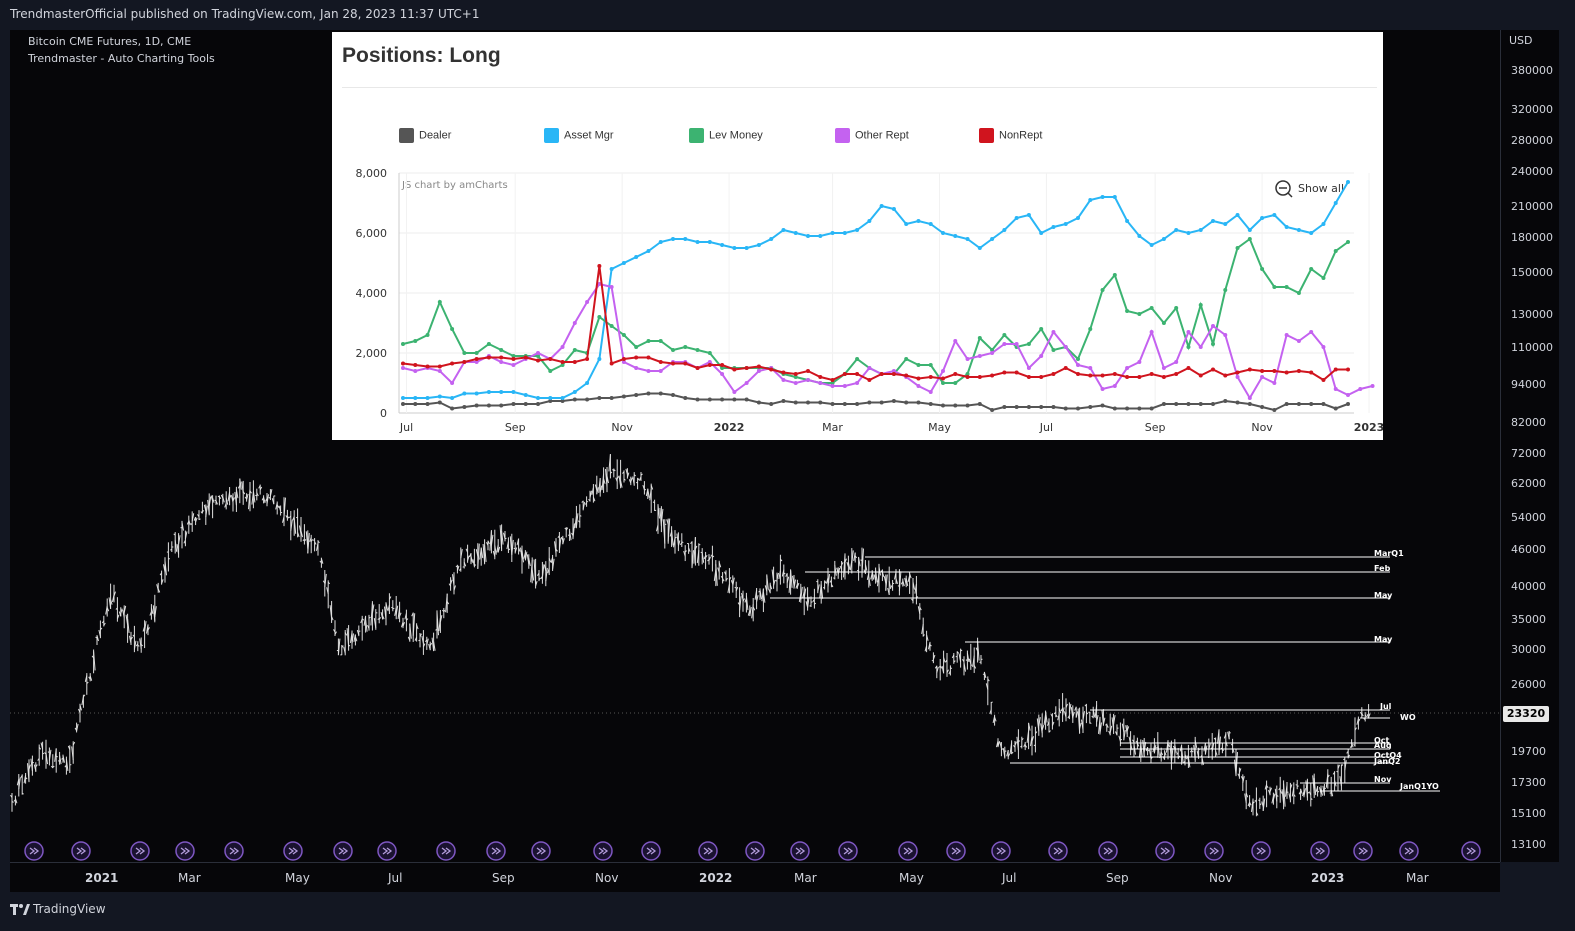  I want to click on indicator-legend: Trendmaster - Auto Charting Tools, so click(121, 58).